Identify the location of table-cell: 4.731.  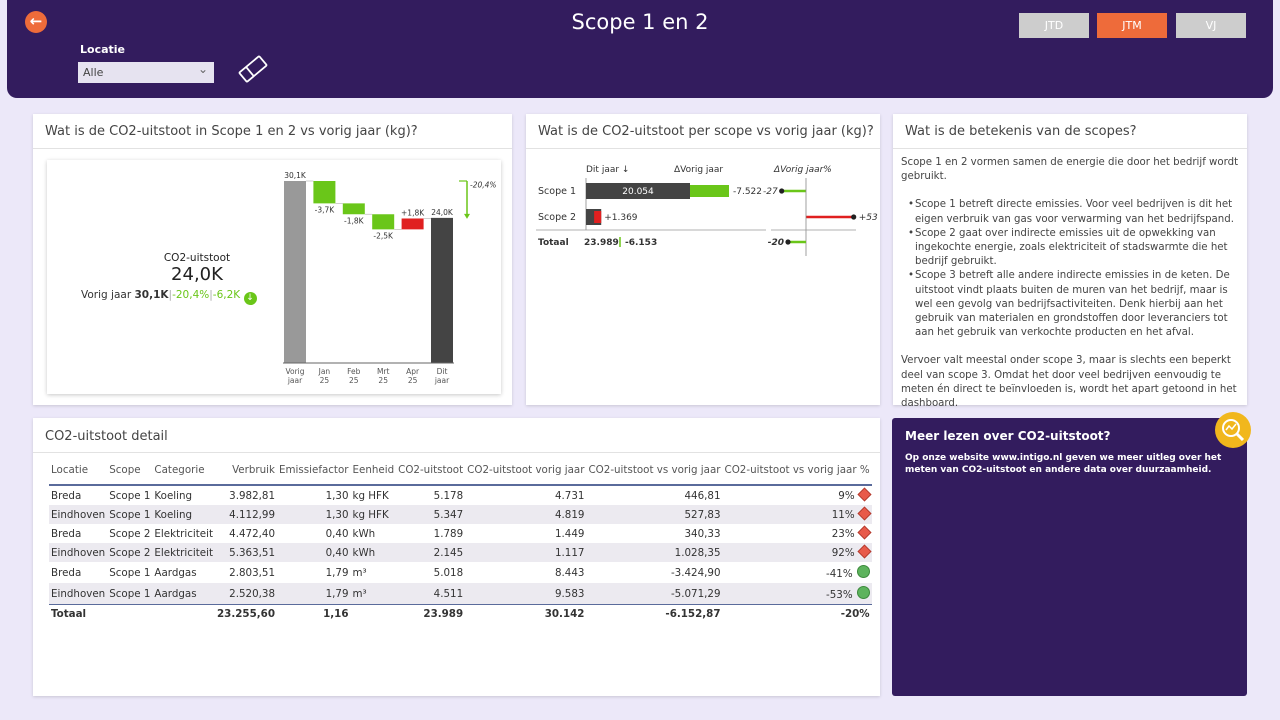
(569, 495).